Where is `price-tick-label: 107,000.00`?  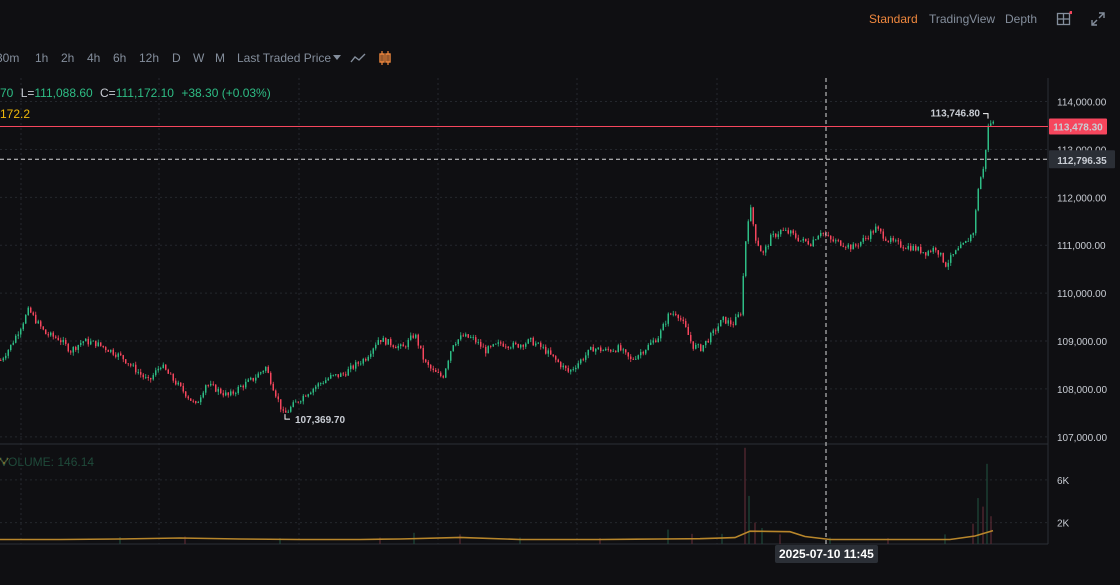
price-tick-label: 107,000.00 is located at coordinates (1082, 438).